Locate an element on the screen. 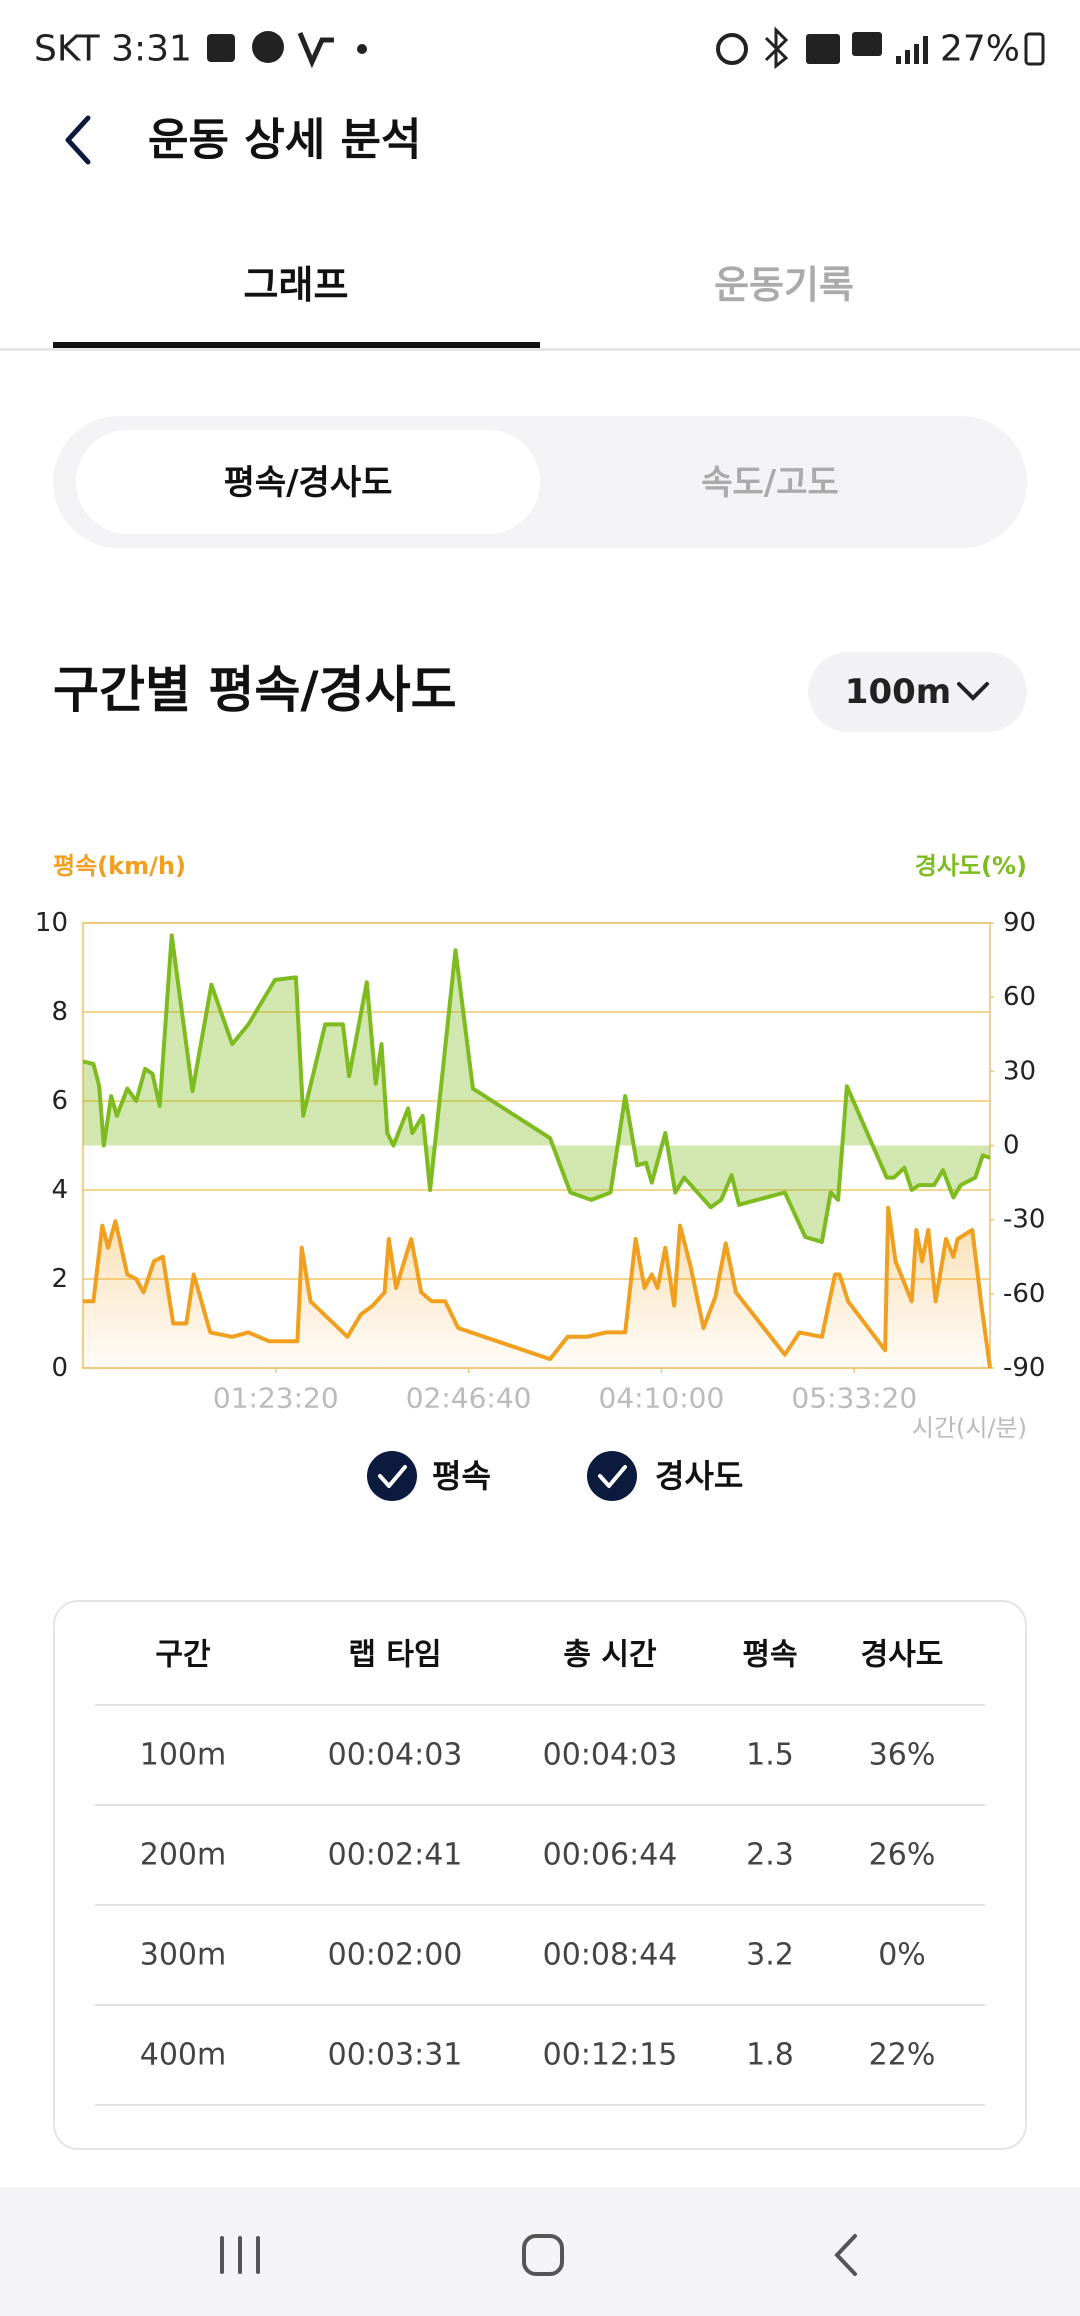 This screenshot has height=2316, width=1080. y2-tick-label: -60 is located at coordinates (1024, 1294).